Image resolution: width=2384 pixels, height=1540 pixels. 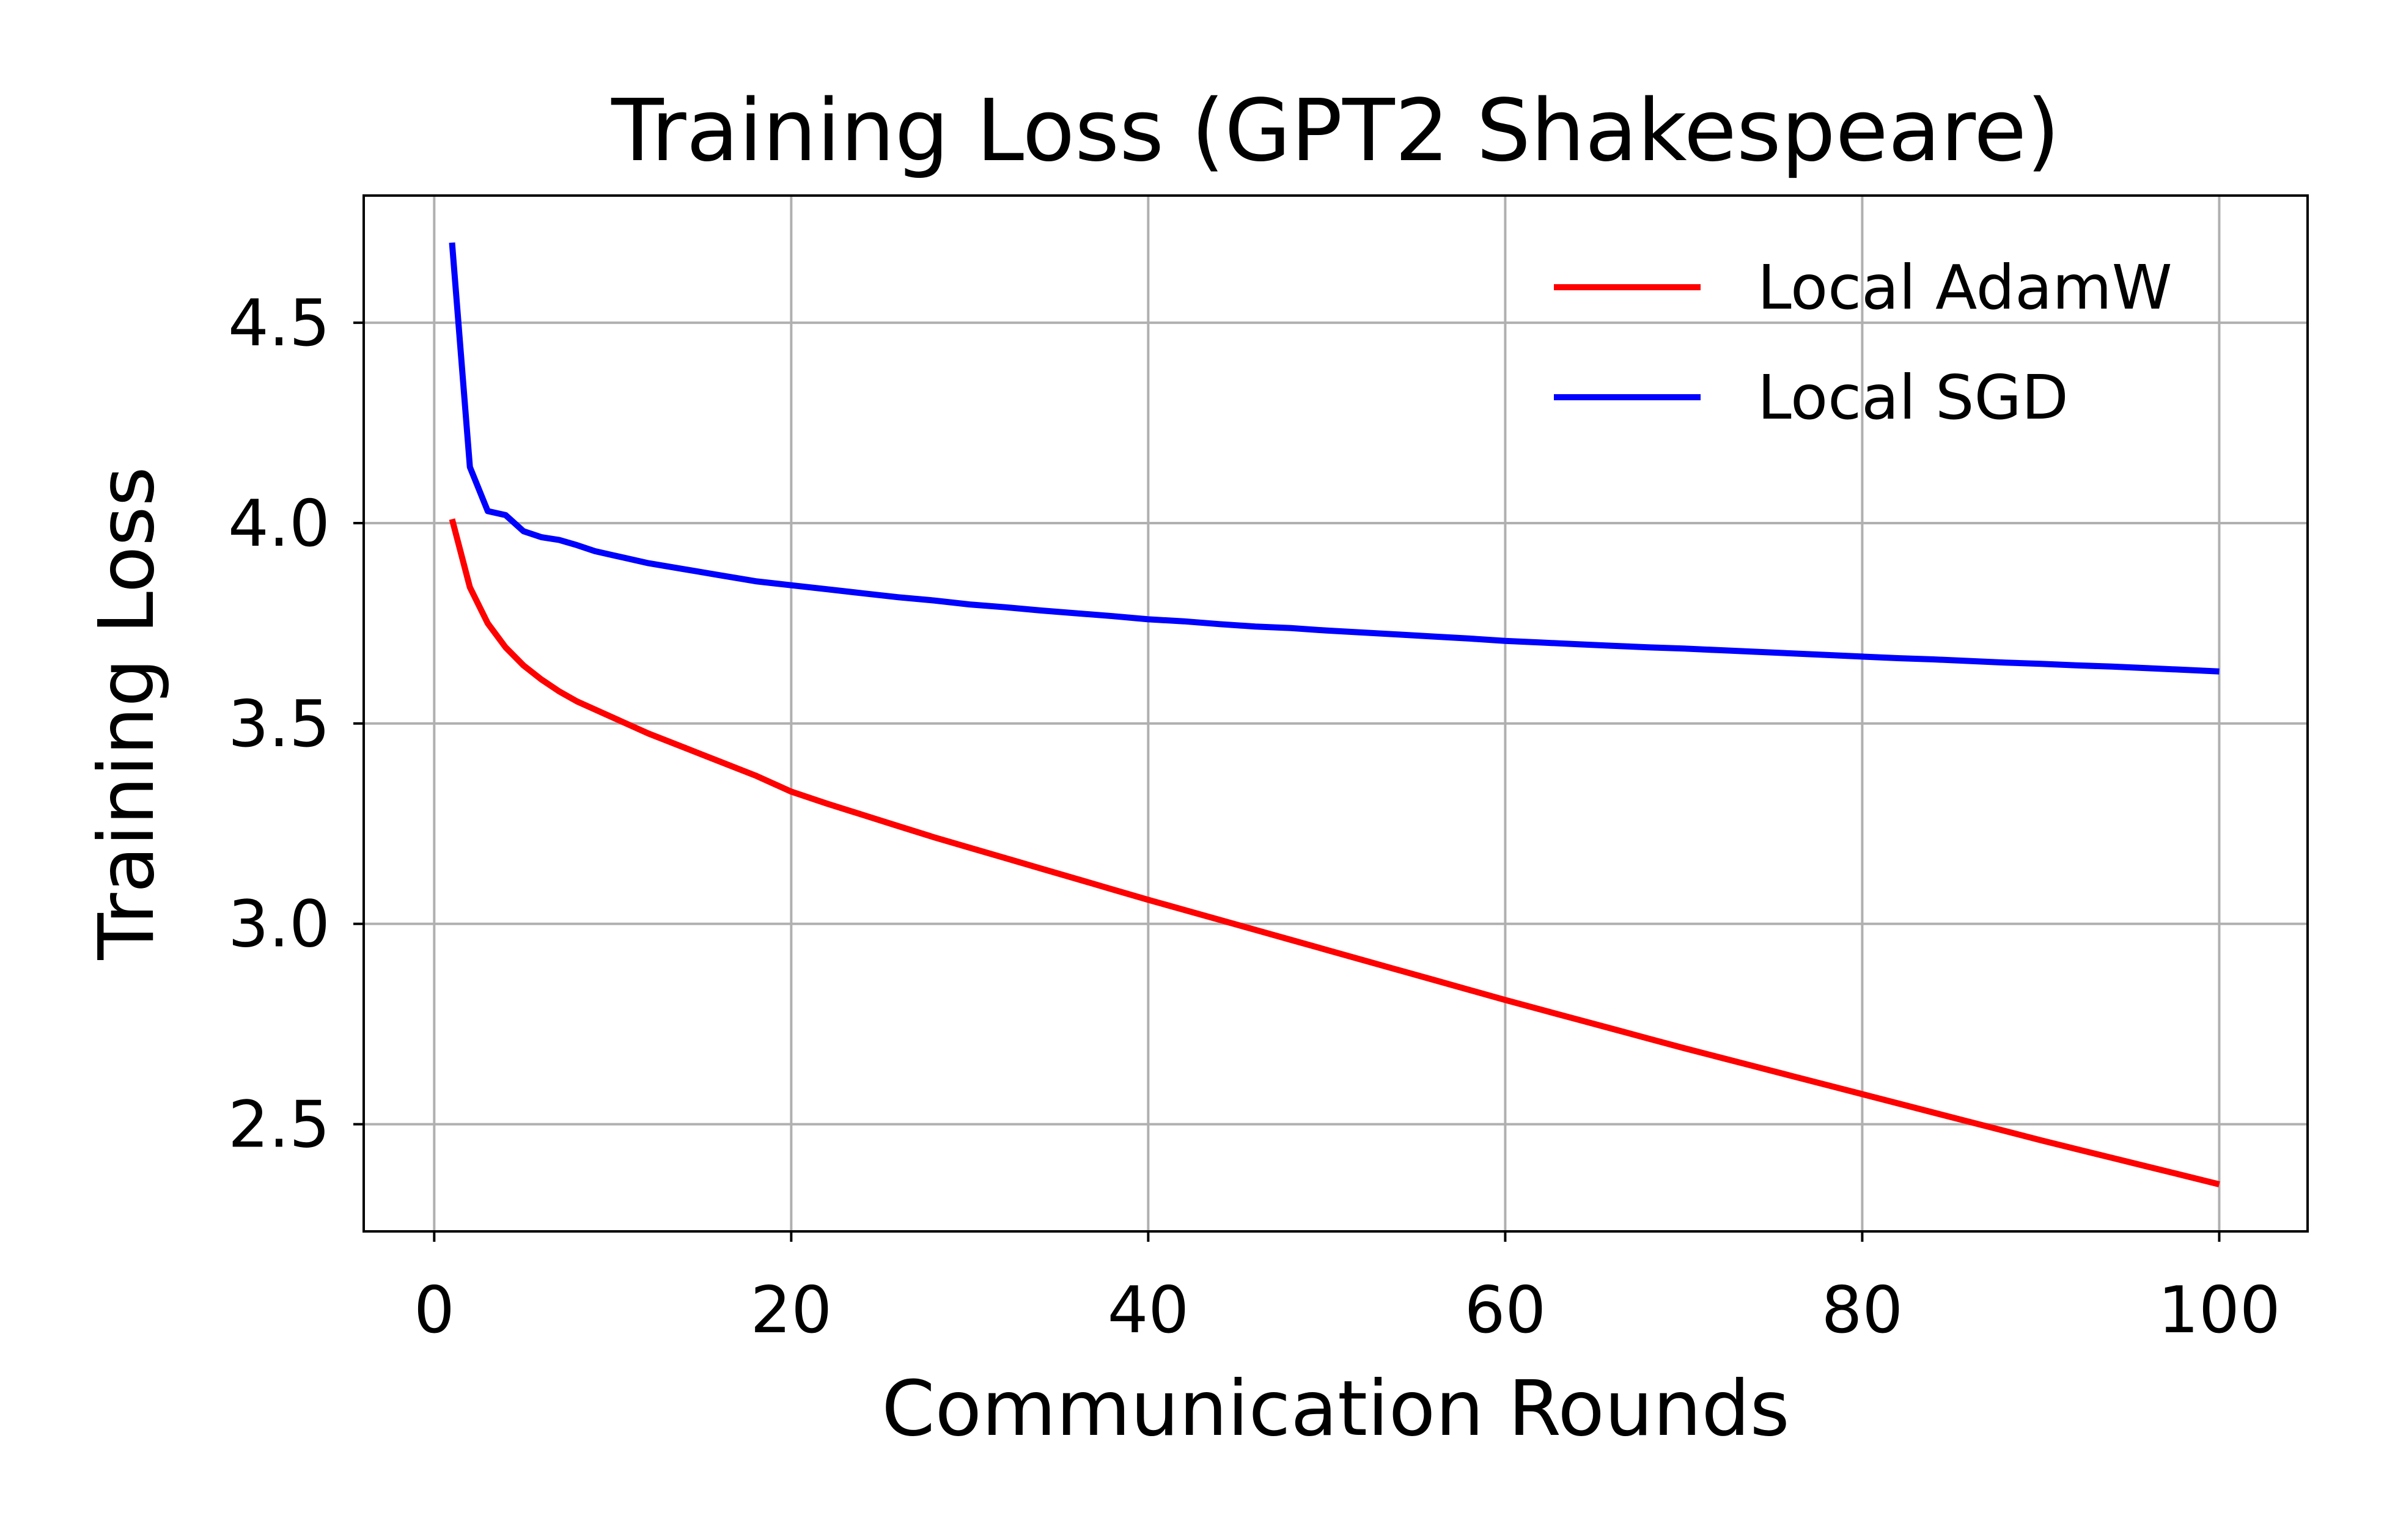 I want to click on x-tick-label: 0, so click(x=434, y=1311).